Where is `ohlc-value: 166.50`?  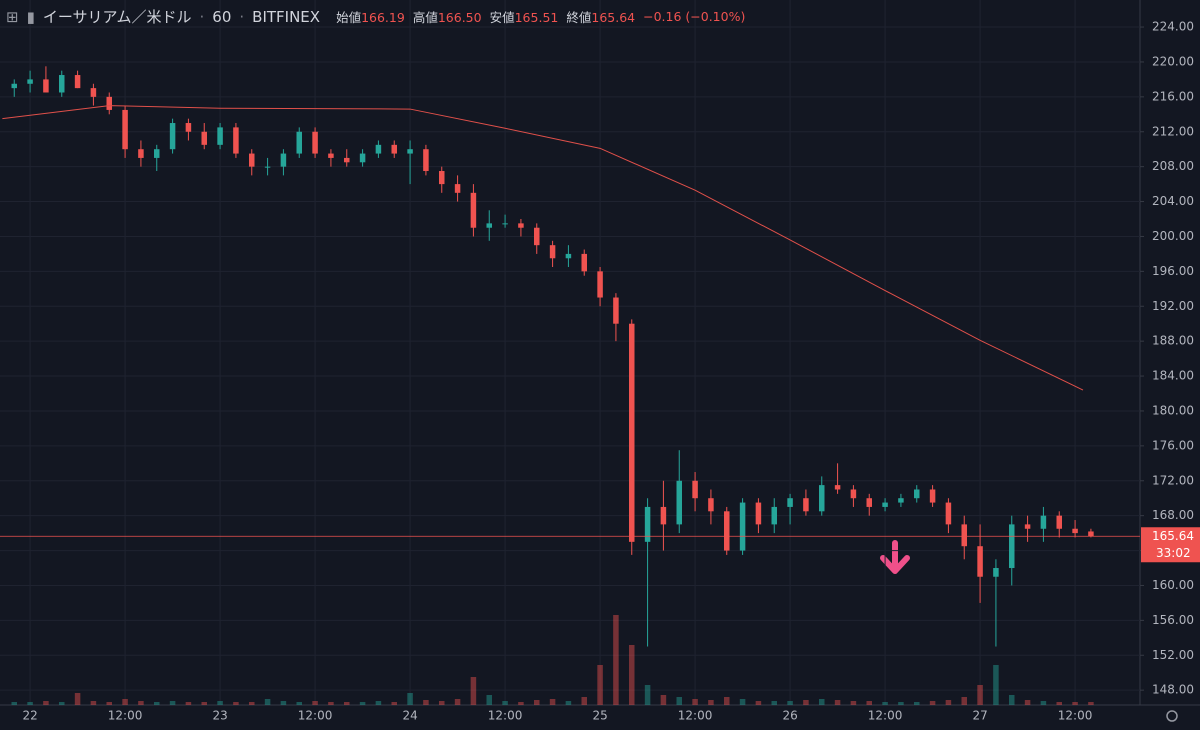 ohlc-value: 166.50 is located at coordinates (459, 17).